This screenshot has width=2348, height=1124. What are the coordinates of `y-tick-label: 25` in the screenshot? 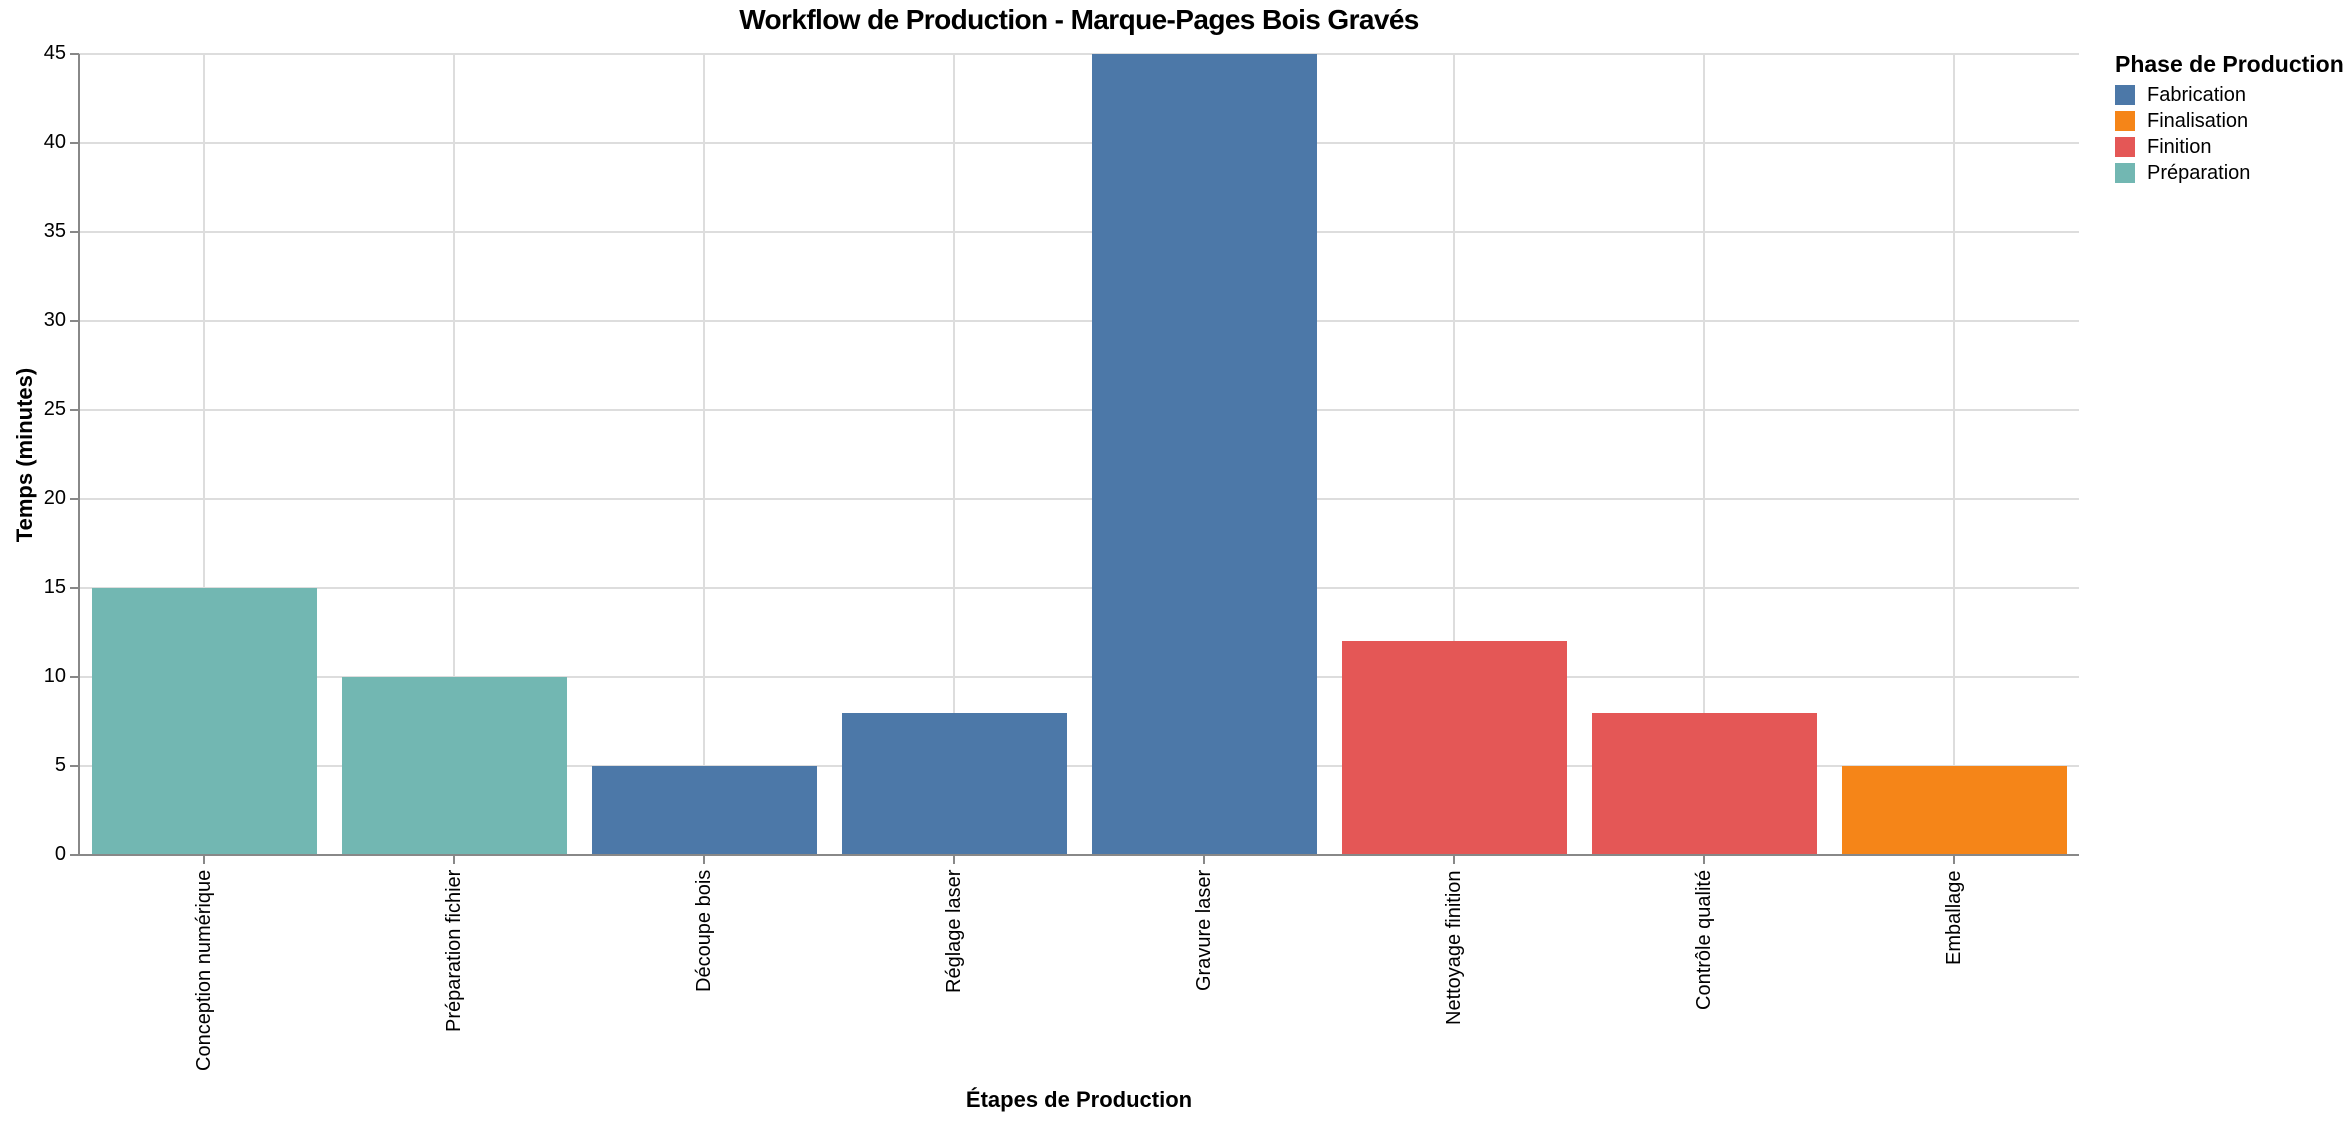 It's located at (54, 409).